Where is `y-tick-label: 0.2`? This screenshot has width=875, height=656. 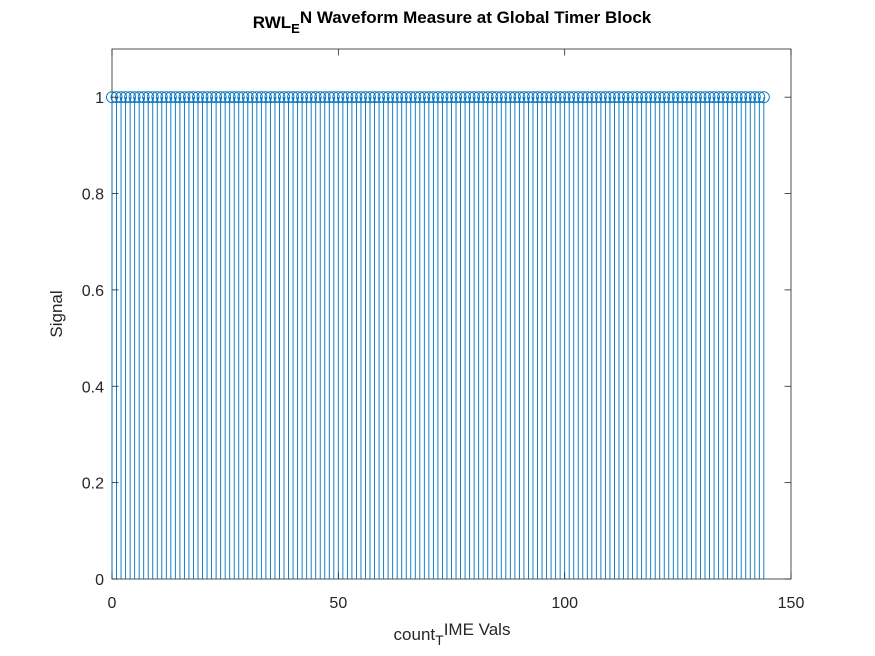
y-tick-label: 0.2 is located at coordinates (93, 484).